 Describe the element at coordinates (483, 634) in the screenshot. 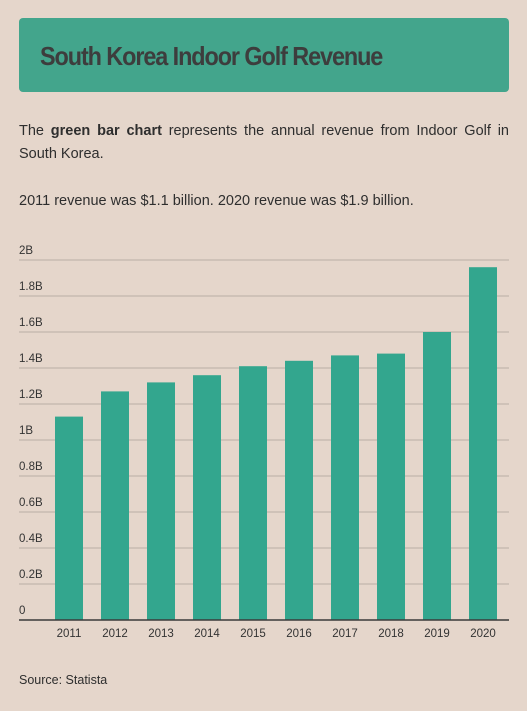

I see `x-tick-label: 2020` at that location.